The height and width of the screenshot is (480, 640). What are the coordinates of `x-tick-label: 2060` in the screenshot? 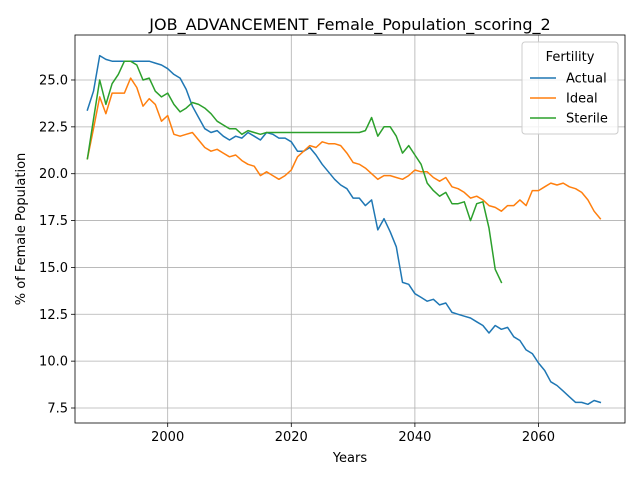 It's located at (538, 437).